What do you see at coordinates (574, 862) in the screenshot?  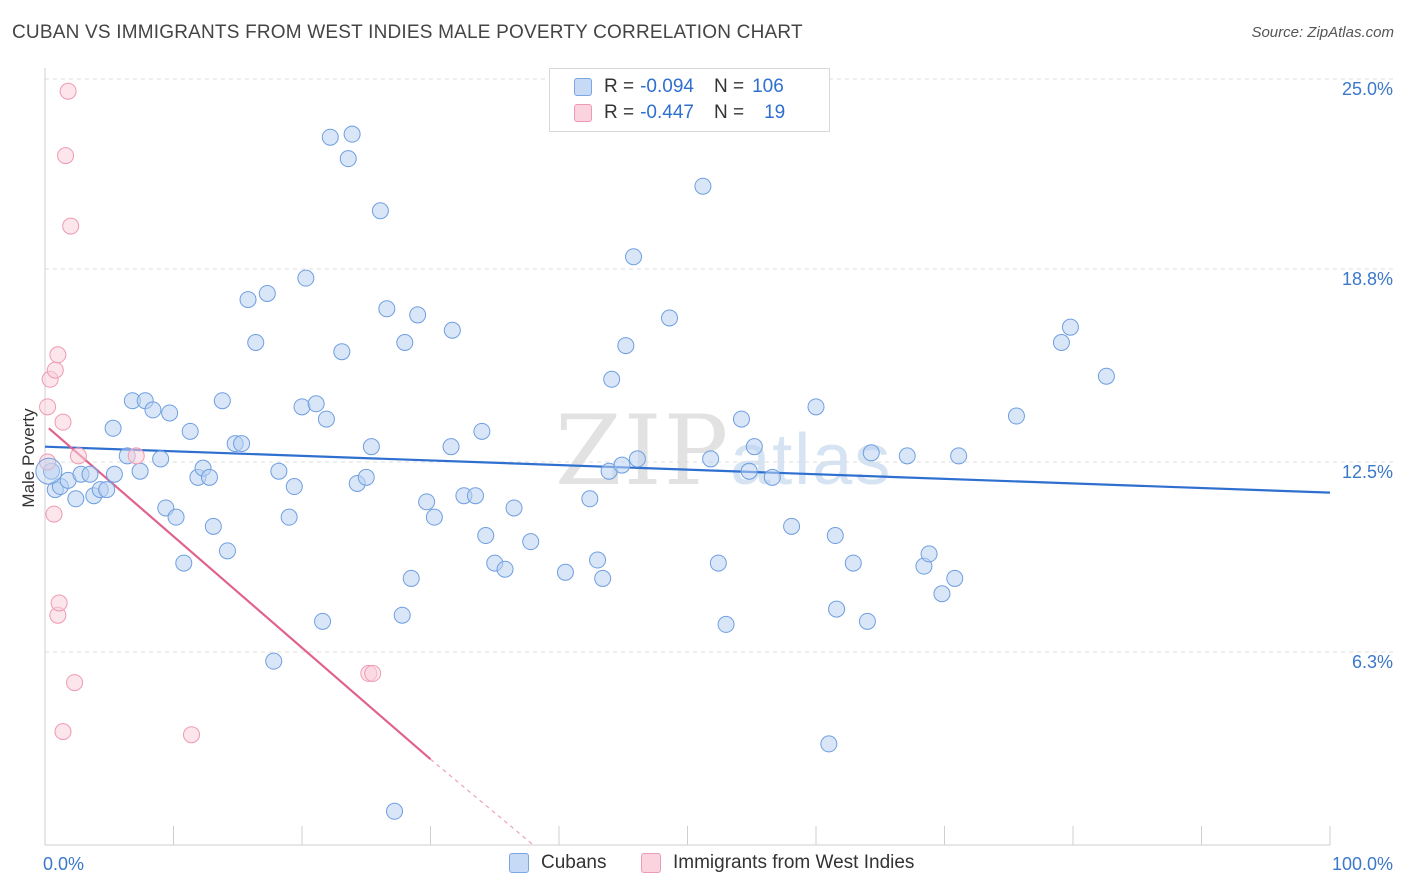 I see `legend-label-cubans: Cubans` at bounding box center [574, 862].